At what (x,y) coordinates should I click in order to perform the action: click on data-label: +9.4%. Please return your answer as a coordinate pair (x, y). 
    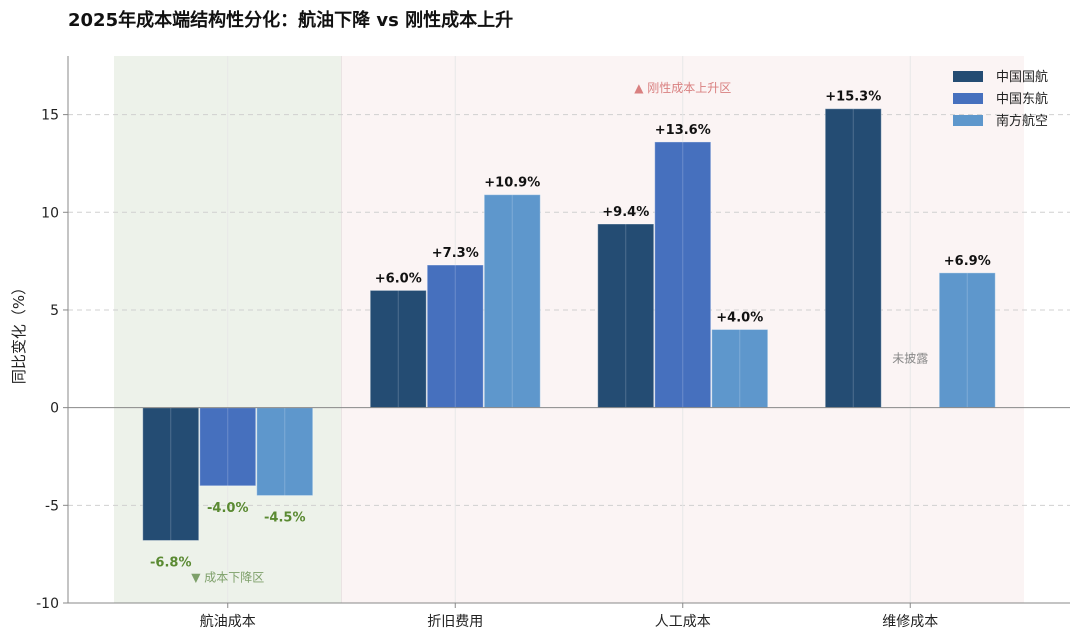
    Looking at the image, I should click on (625, 212).